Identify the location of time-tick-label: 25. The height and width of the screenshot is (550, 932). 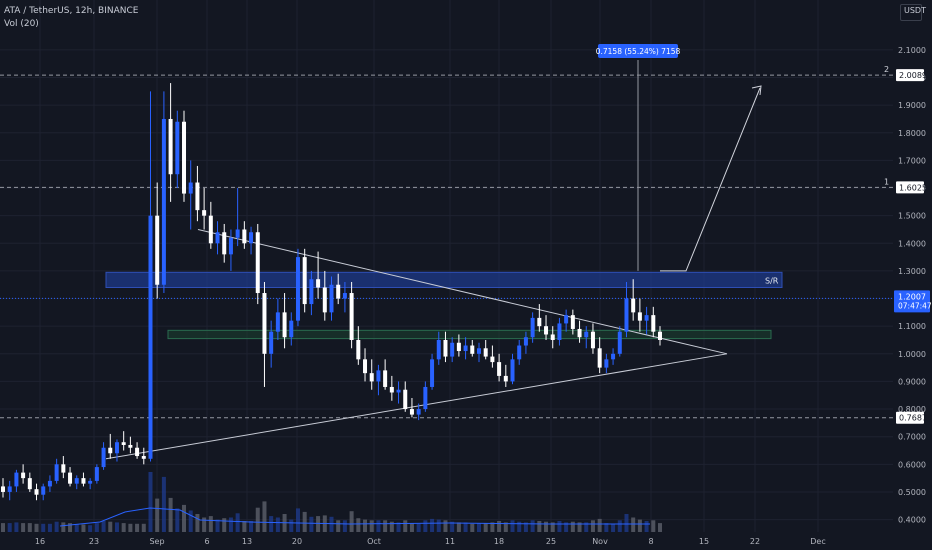
(551, 541).